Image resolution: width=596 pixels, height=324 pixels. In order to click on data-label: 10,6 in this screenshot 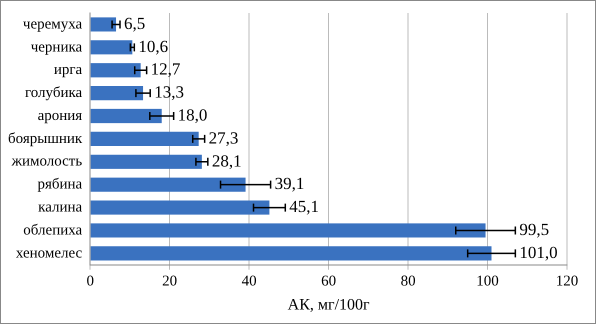, I will do `click(153, 46)`.